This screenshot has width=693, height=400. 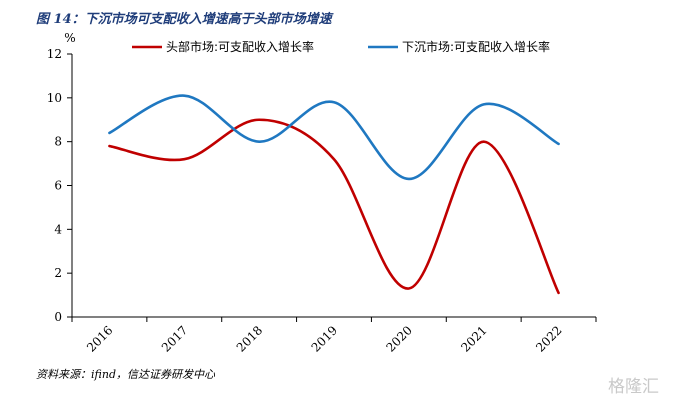 What do you see at coordinates (54, 98) in the screenshot?
I see `y-tick-label: 10` at bounding box center [54, 98].